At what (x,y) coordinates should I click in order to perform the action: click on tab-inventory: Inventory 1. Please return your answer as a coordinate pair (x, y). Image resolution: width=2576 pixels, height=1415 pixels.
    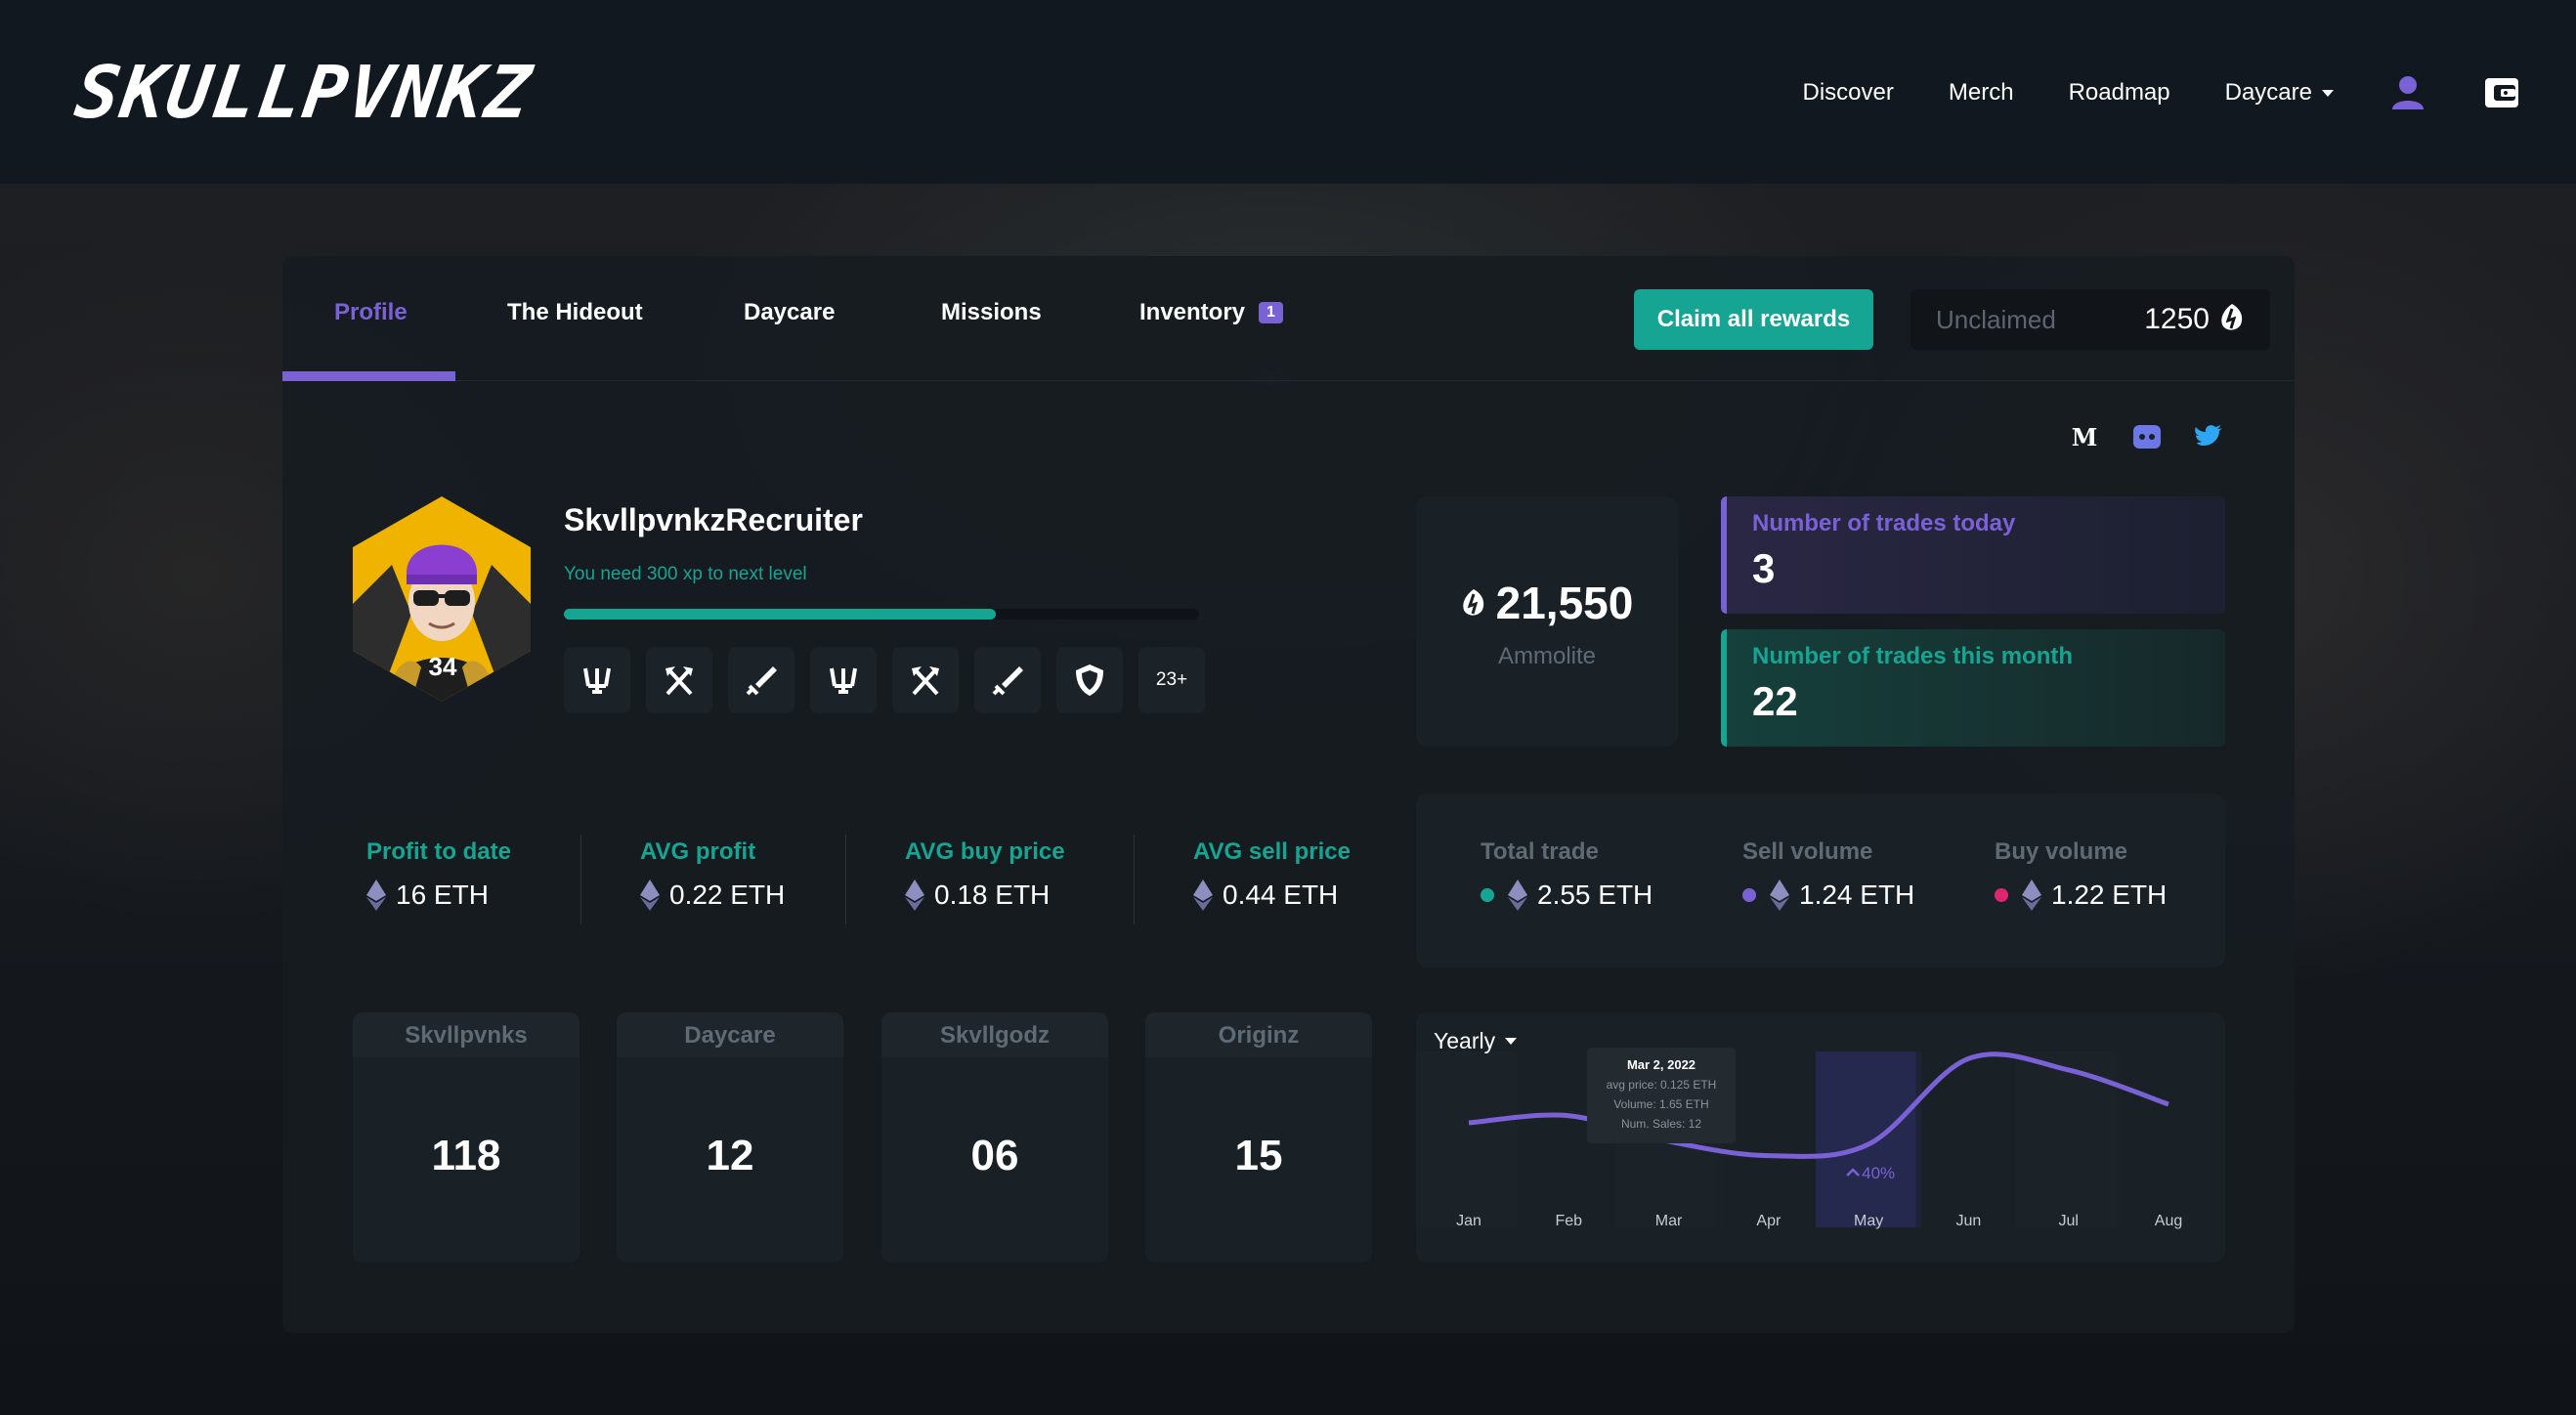
    Looking at the image, I should click on (1211, 313).